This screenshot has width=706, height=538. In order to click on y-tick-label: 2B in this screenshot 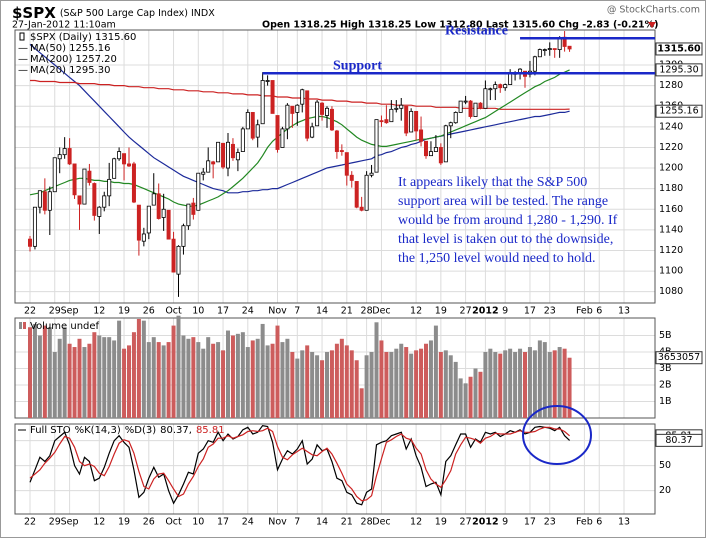, I will do `click(665, 384)`.